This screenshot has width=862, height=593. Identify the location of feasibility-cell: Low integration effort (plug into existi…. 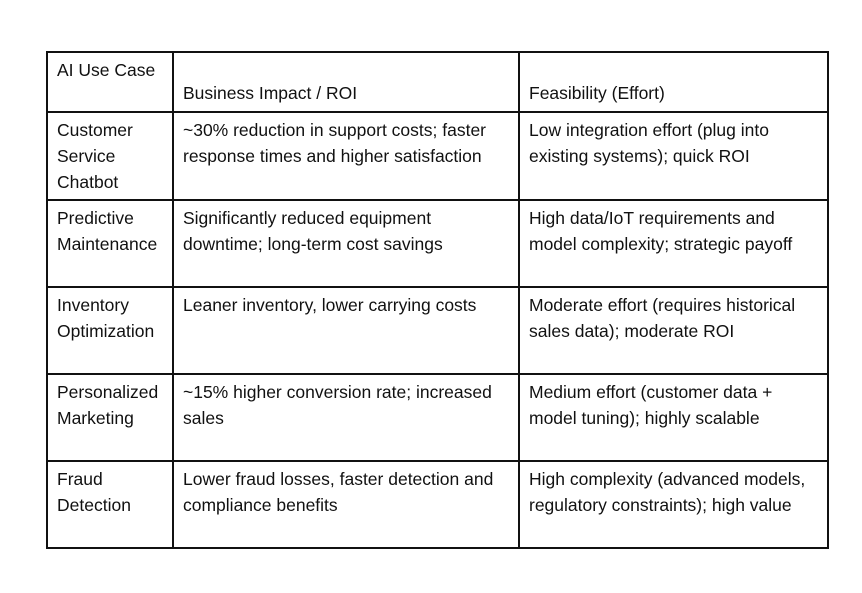
(673, 156).